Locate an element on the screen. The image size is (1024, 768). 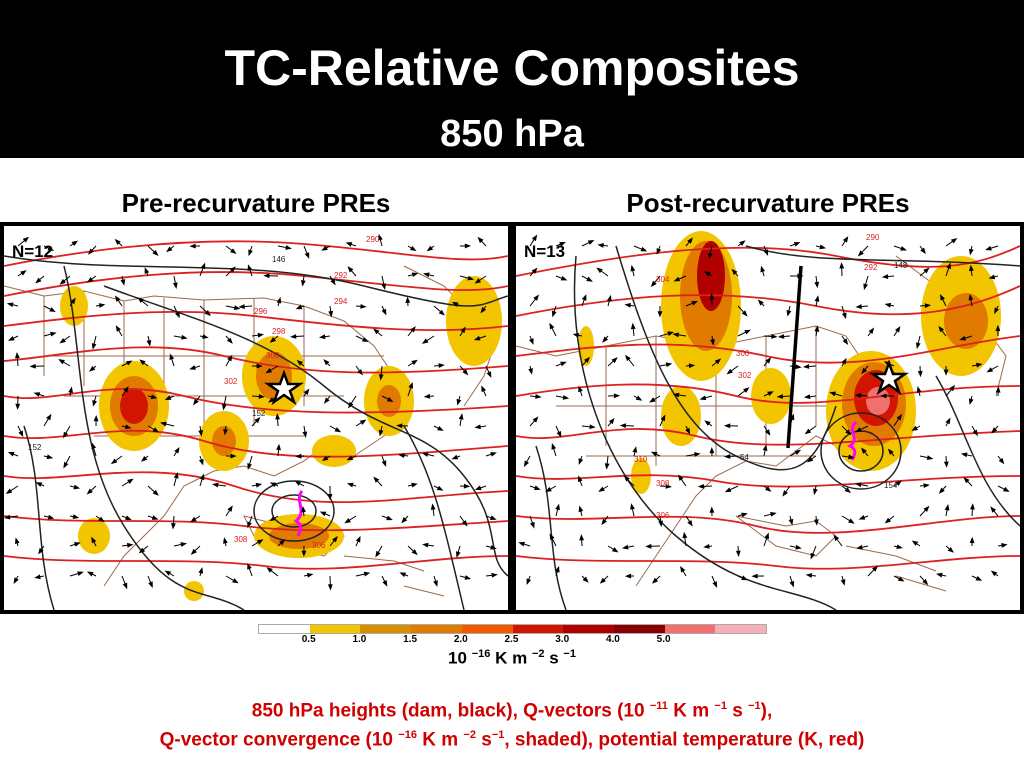
tc-track is located at coordinates (298, 513).